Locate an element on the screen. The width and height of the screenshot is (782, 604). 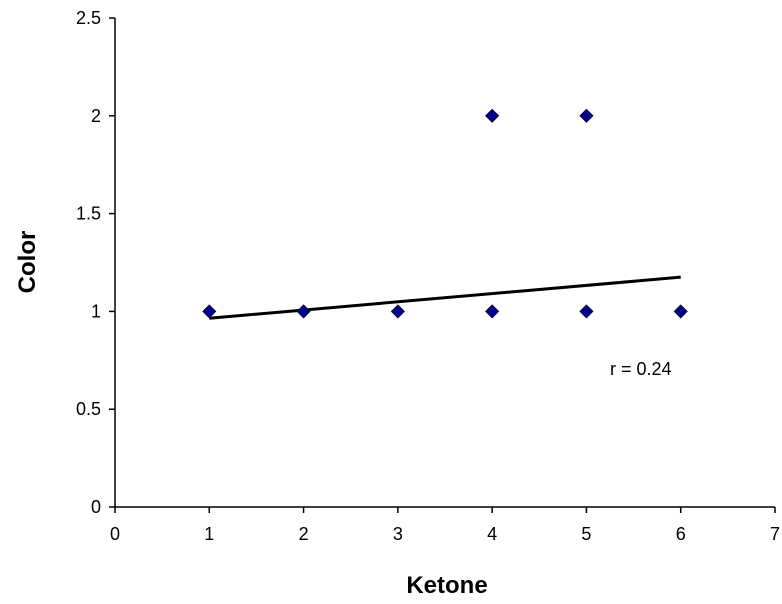
y-tick-label: 0.5 is located at coordinates (88, 409).